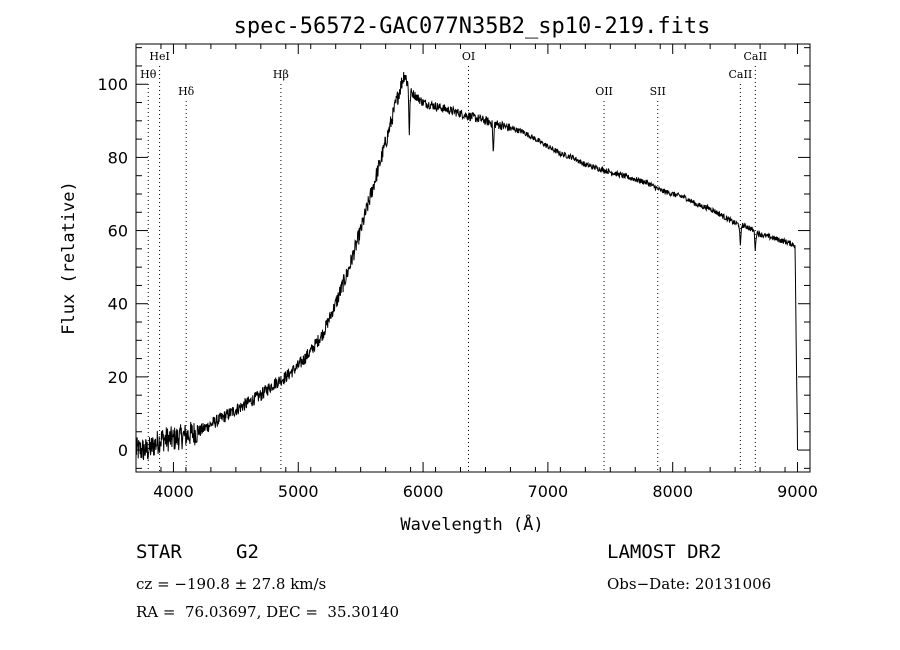 The image size is (900, 650). I want to click on spectral-line-label: Hθ, so click(148, 74).